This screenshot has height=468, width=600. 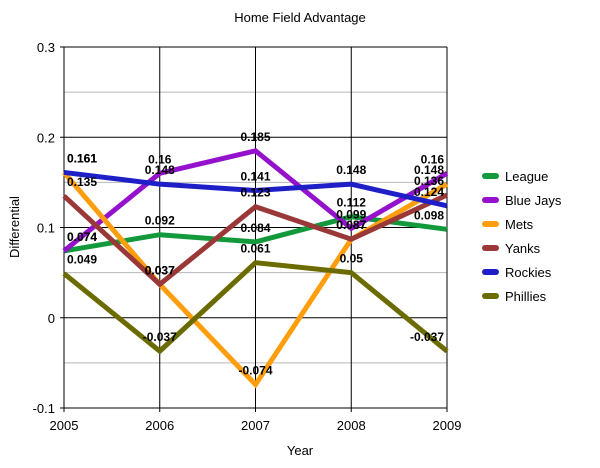 I want to click on data-label: 0.092, so click(x=160, y=221).